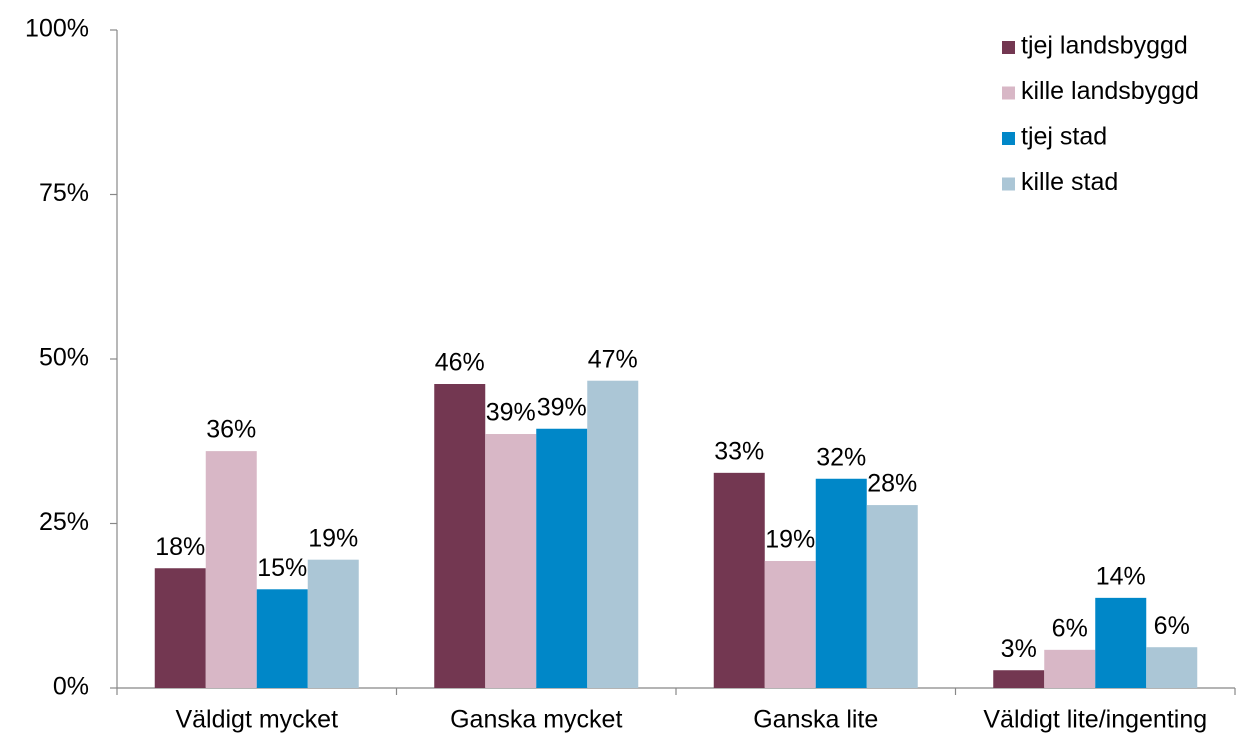  Describe the element at coordinates (1019, 649) in the screenshot. I see `data-label: 3%` at that location.